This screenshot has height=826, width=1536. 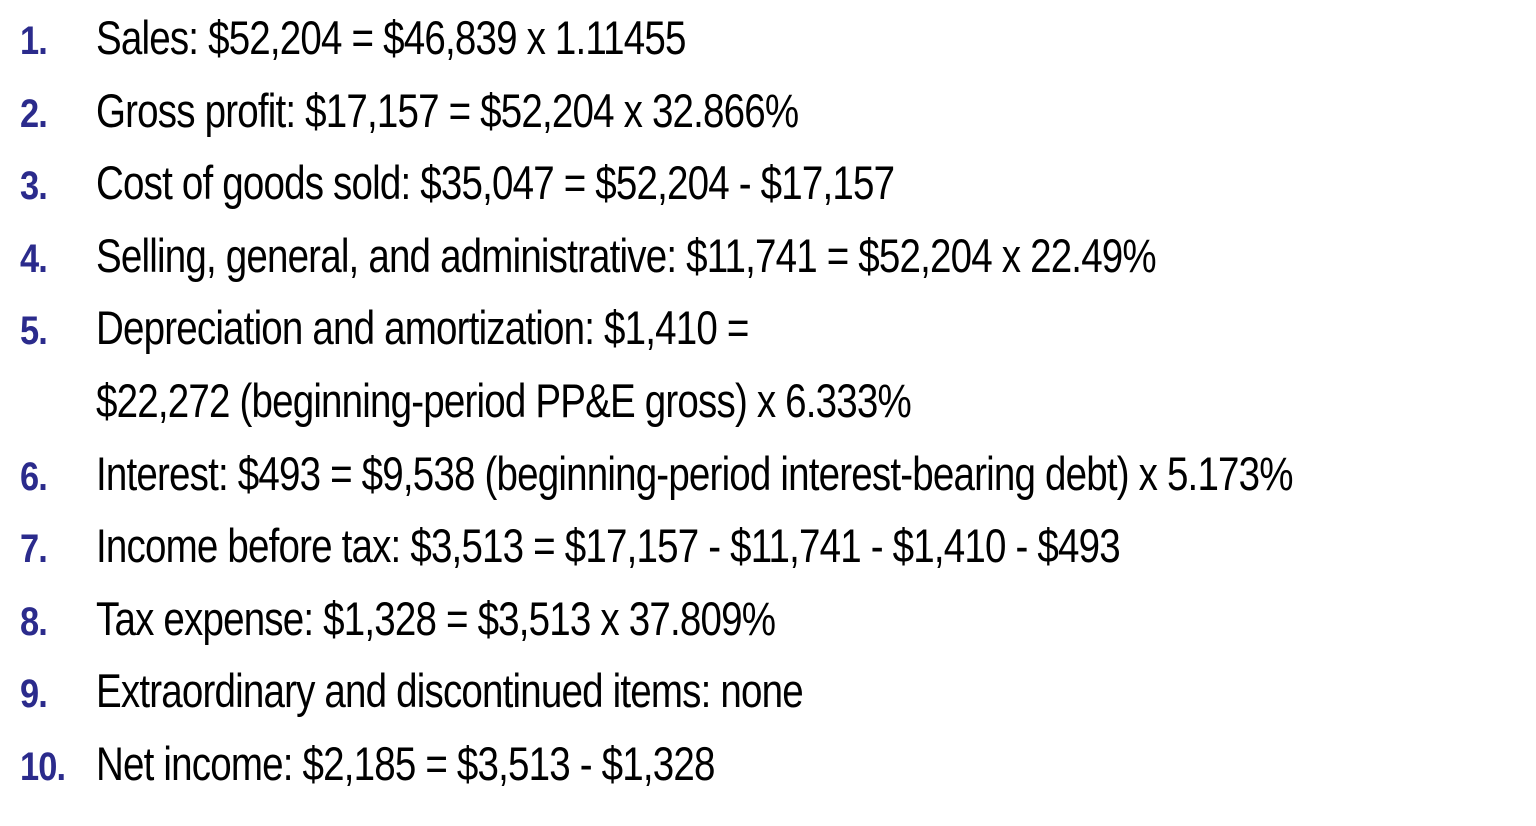 I want to click on item-text: Net income: $2,185 = $3,513 - $1,328, so click(x=405, y=763).